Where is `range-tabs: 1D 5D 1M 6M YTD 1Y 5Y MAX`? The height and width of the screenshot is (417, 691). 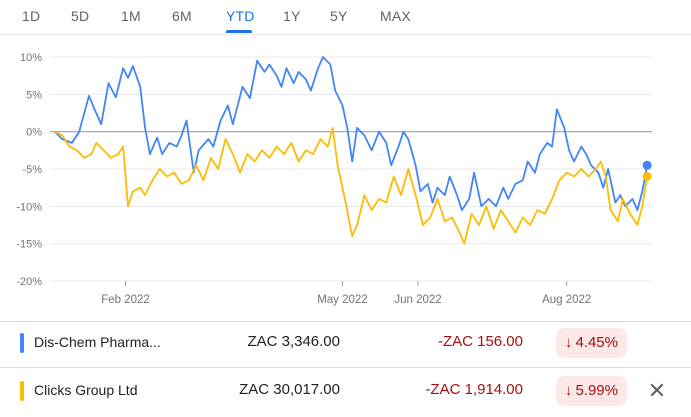
range-tabs: 1D 5D 1M 6M YTD 1Y 5Y MAX is located at coordinates (345, 18).